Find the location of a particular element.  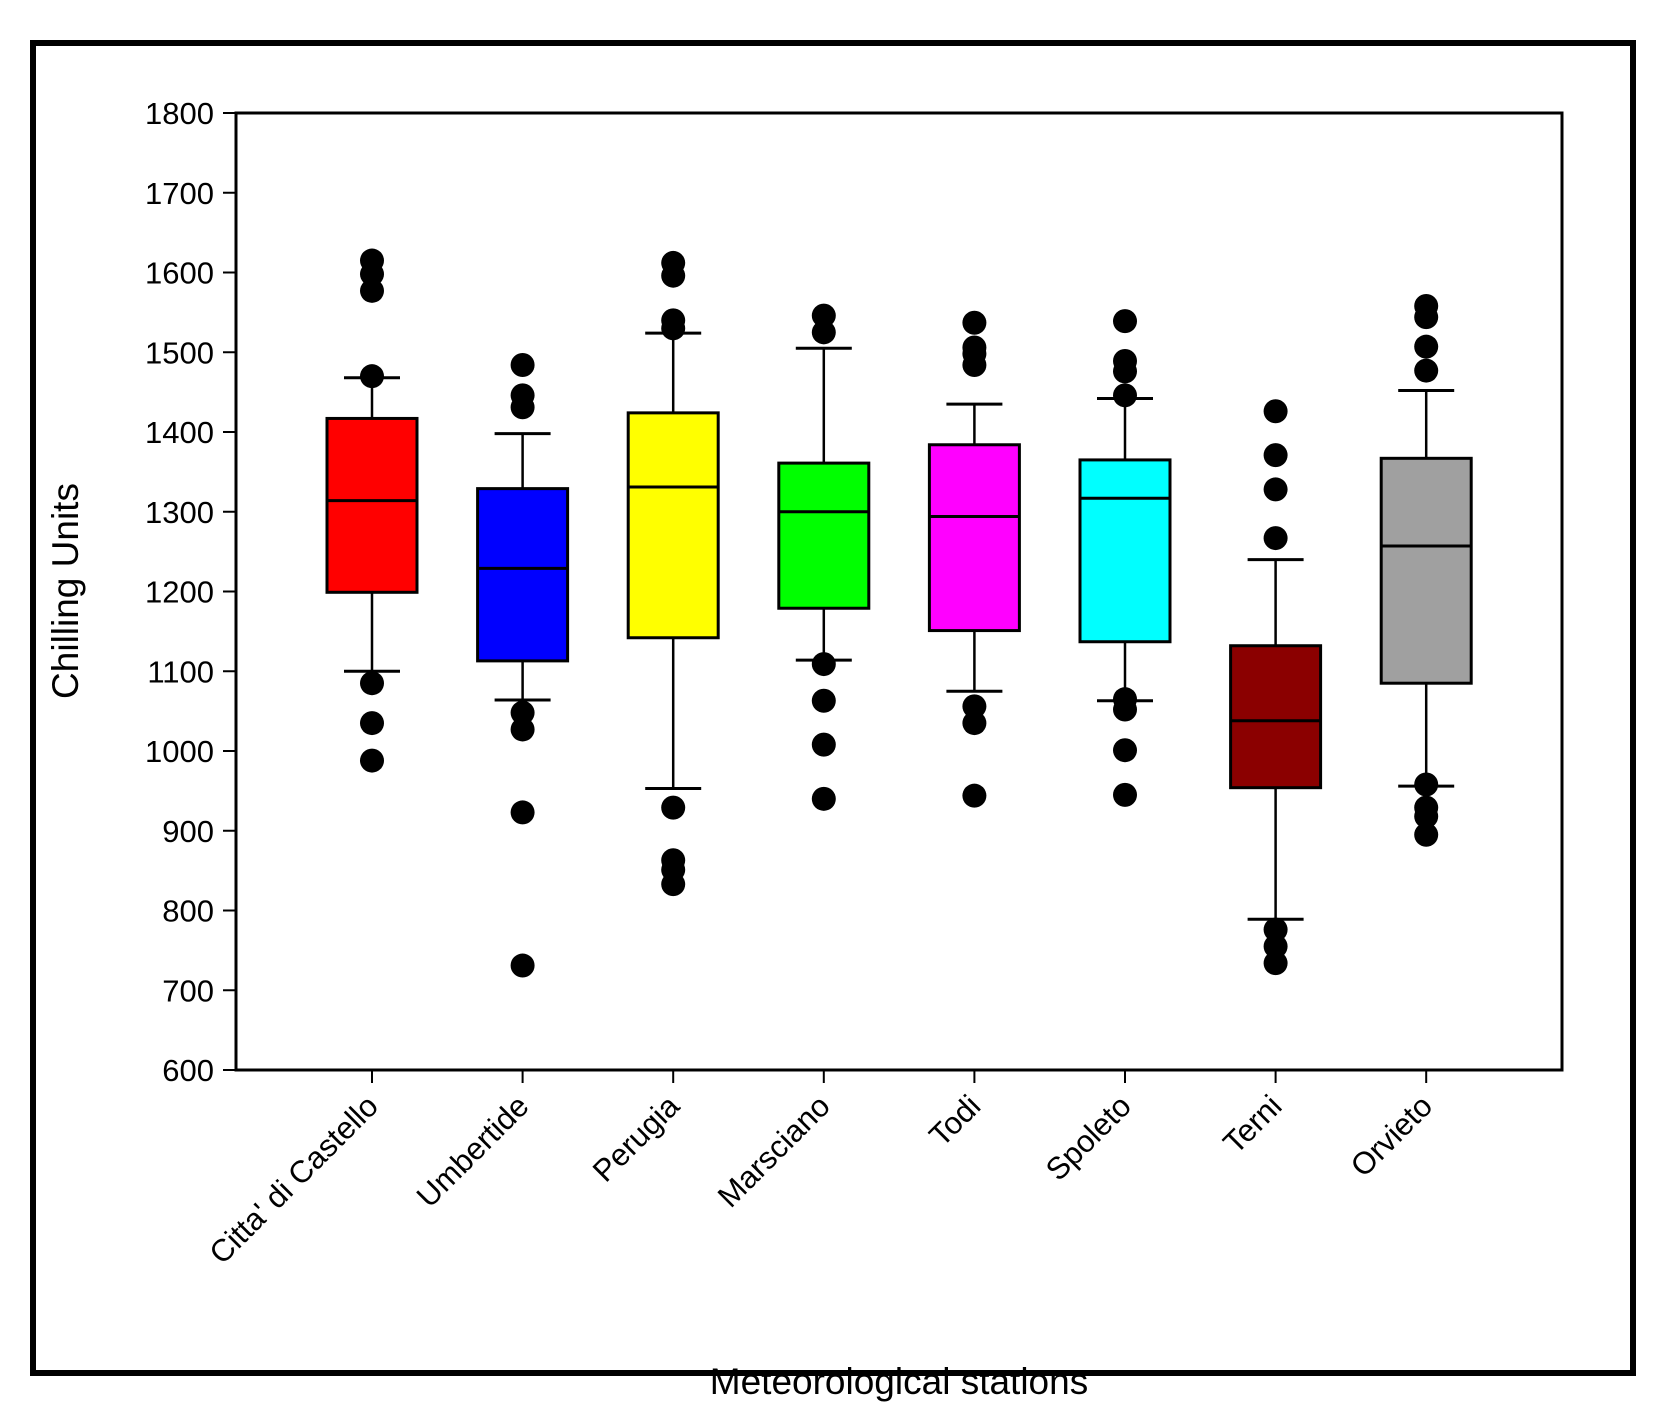

box-citta-di-castello is located at coordinates (372, 510).